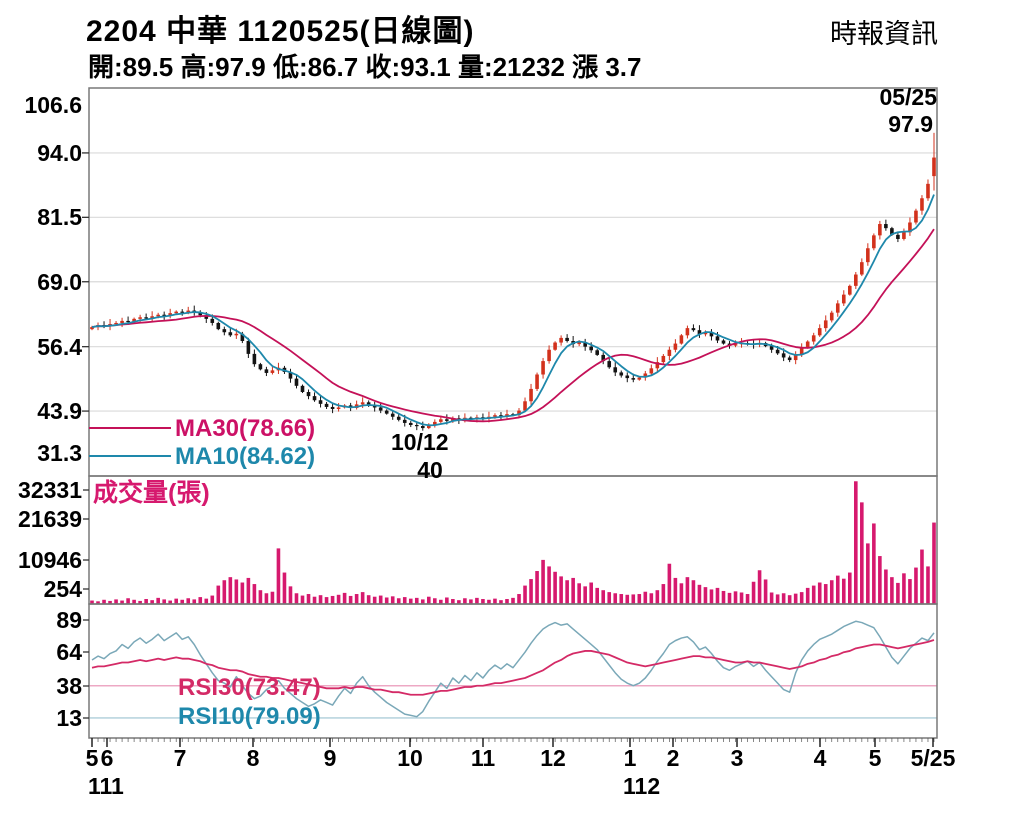  What do you see at coordinates (59, 410) in the screenshot?
I see `price-axis-label: 43.9` at bounding box center [59, 410].